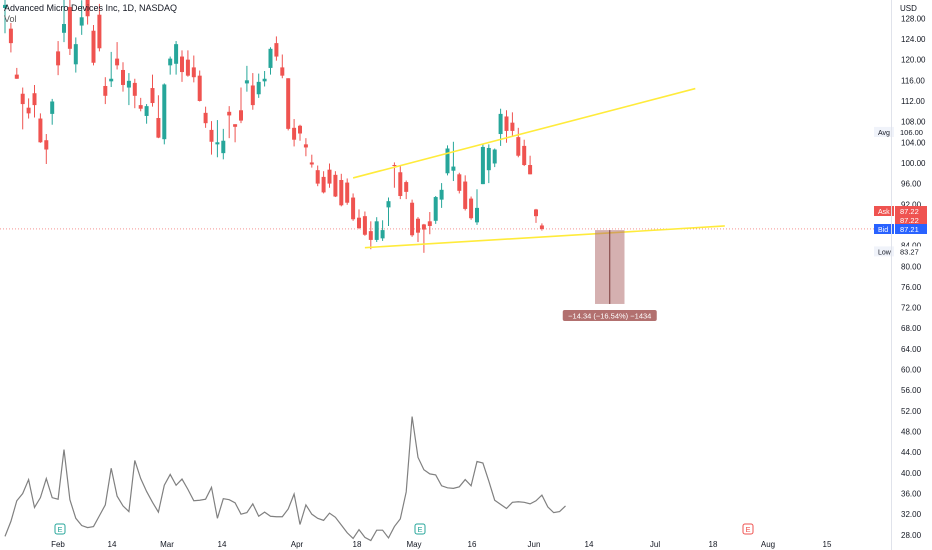 This screenshot has height=550, width=932. I want to click on measure-label-bg, so click(609, 315).